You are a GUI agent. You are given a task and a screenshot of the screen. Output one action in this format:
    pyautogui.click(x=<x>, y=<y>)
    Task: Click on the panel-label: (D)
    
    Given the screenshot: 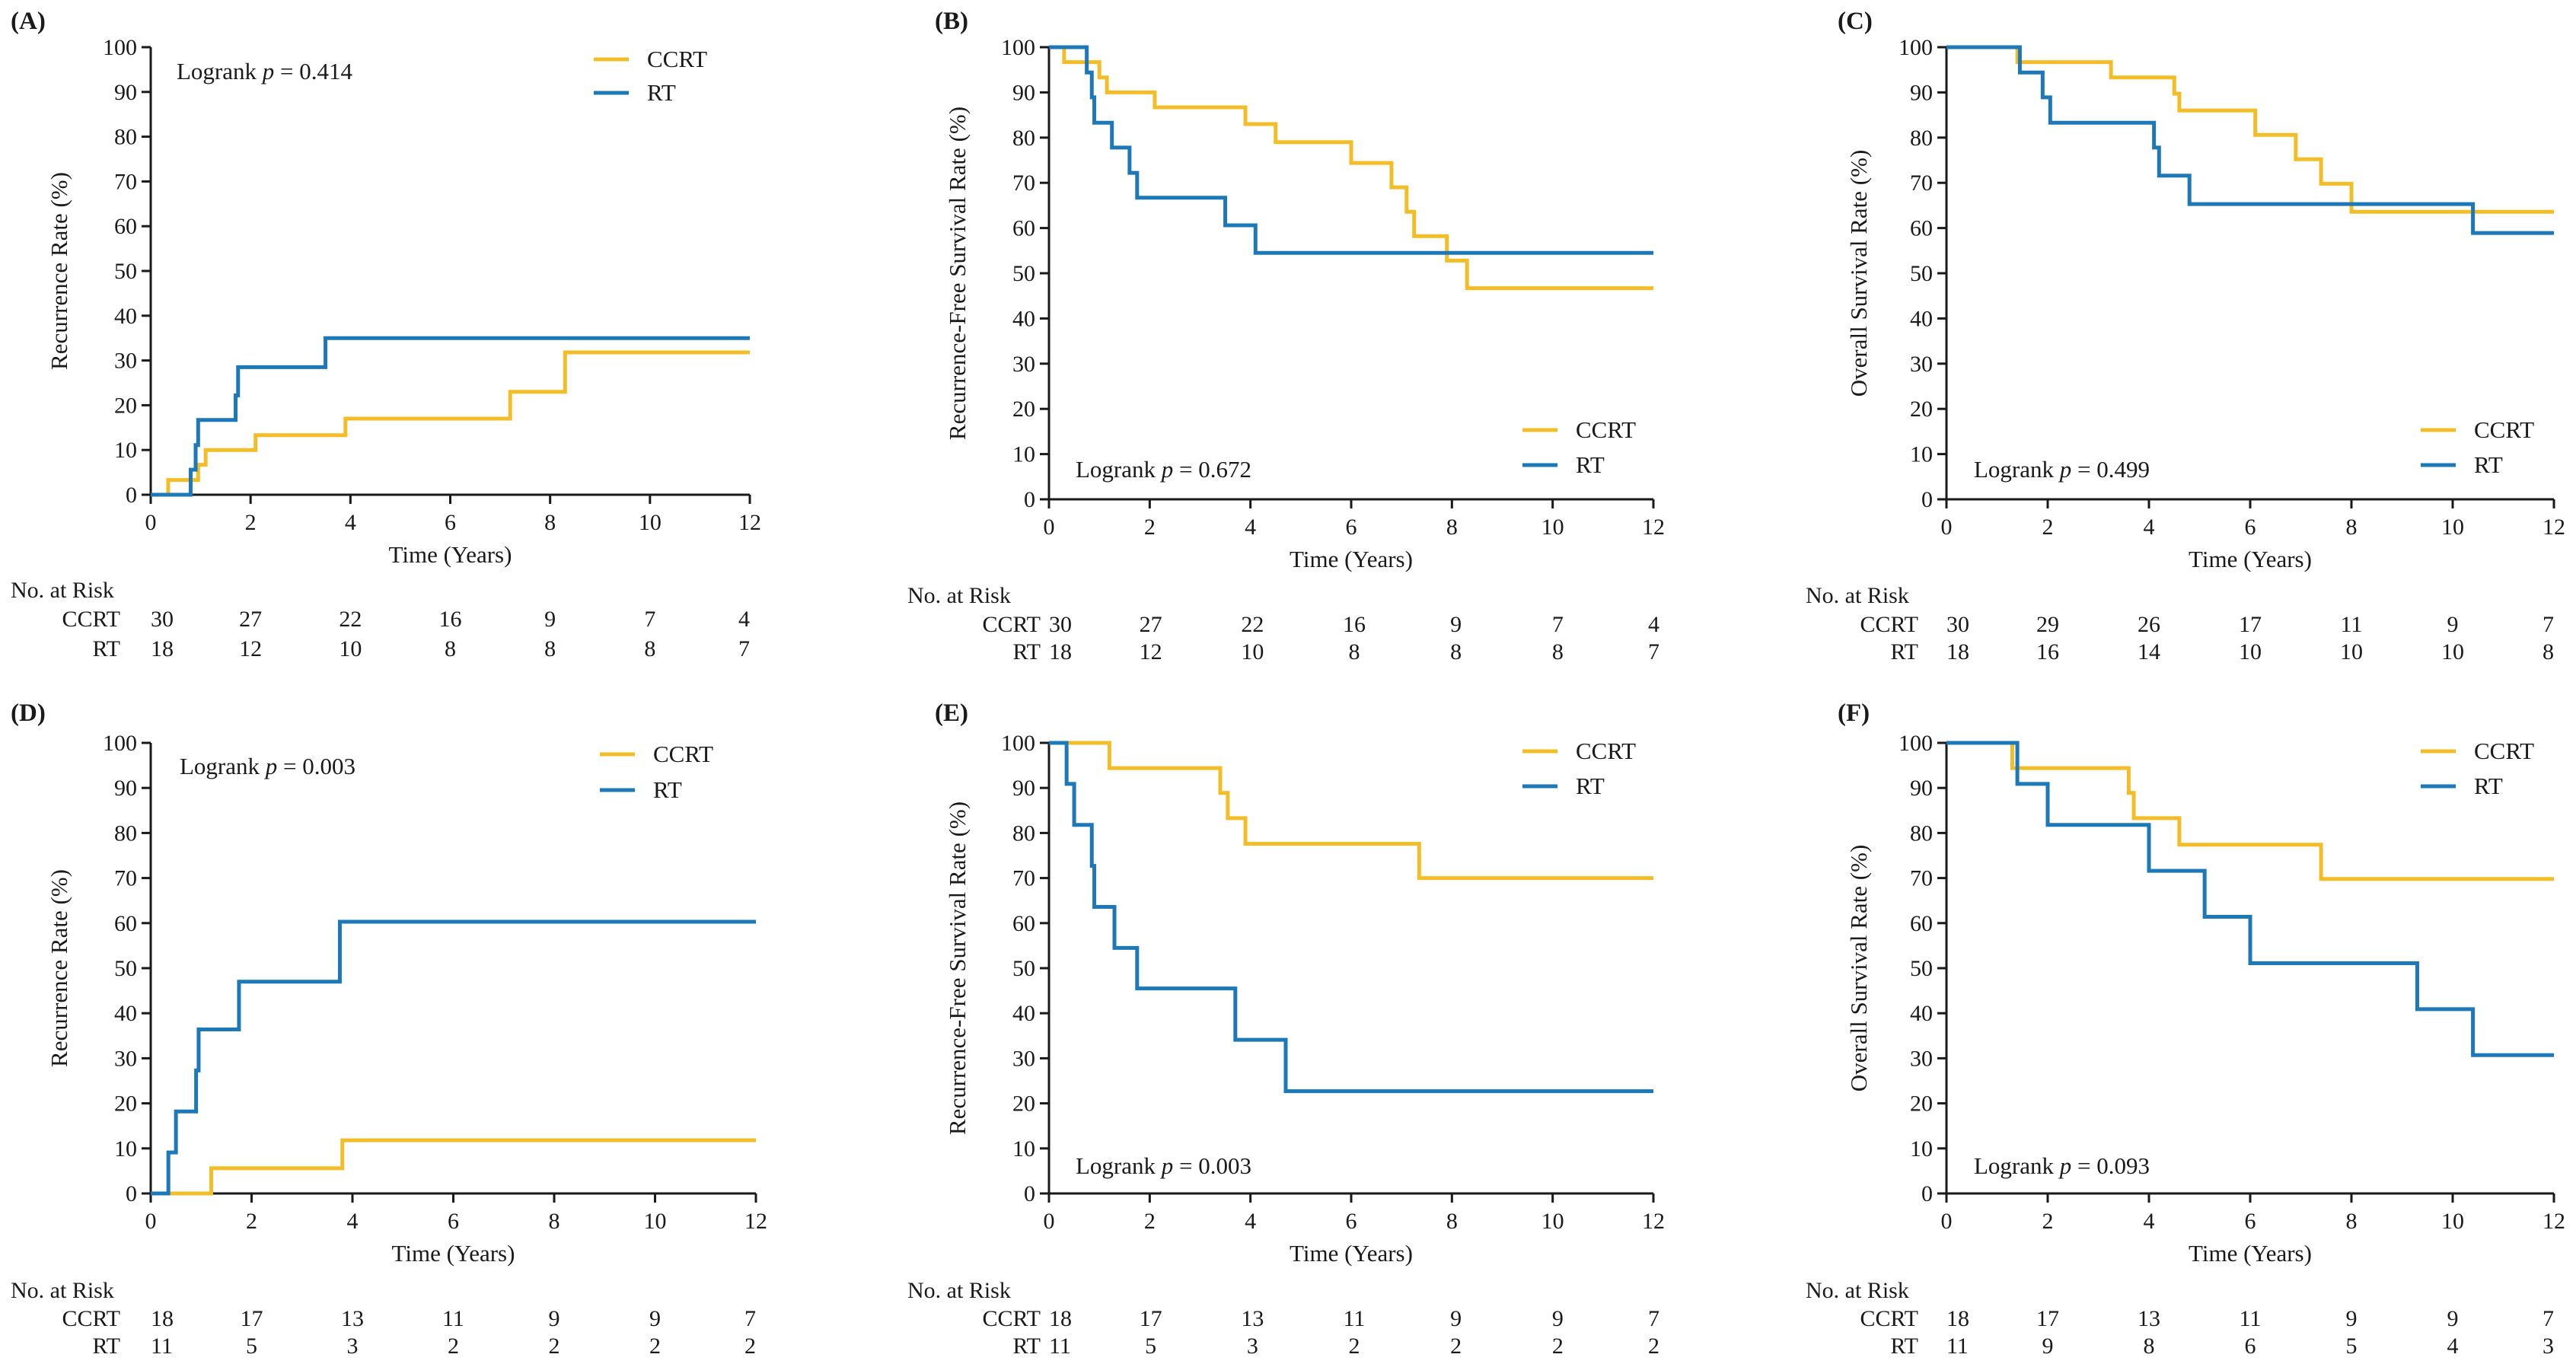 What is the action you would take?
    pyautogui.click(x=28, y=713)
    